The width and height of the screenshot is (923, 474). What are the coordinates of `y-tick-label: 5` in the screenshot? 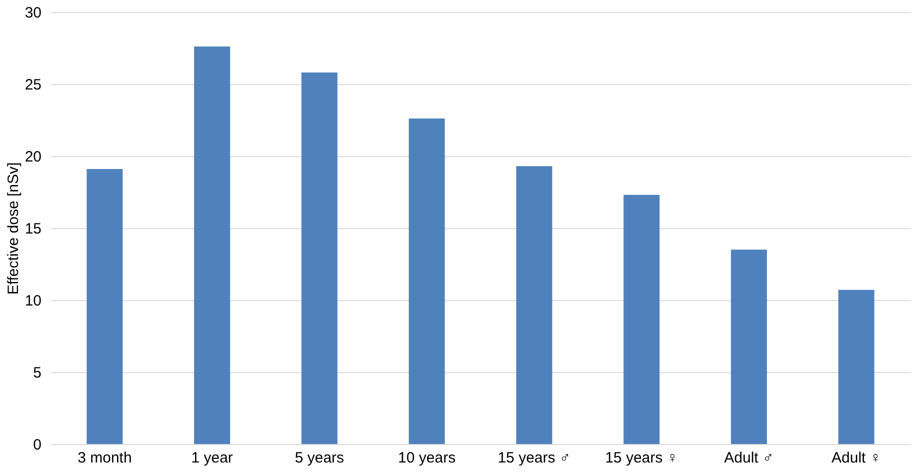 It's located at (37, 373).